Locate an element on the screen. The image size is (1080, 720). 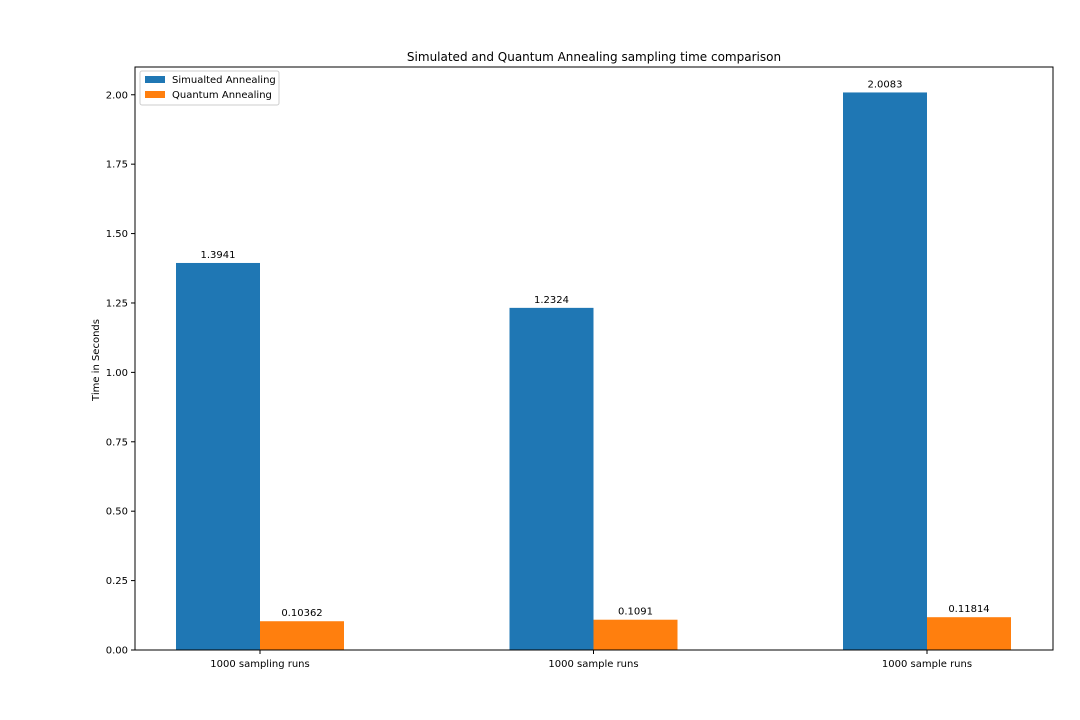
bar-value-label-series0-cat1: 1.2324 is located at coordinates (551, 300).